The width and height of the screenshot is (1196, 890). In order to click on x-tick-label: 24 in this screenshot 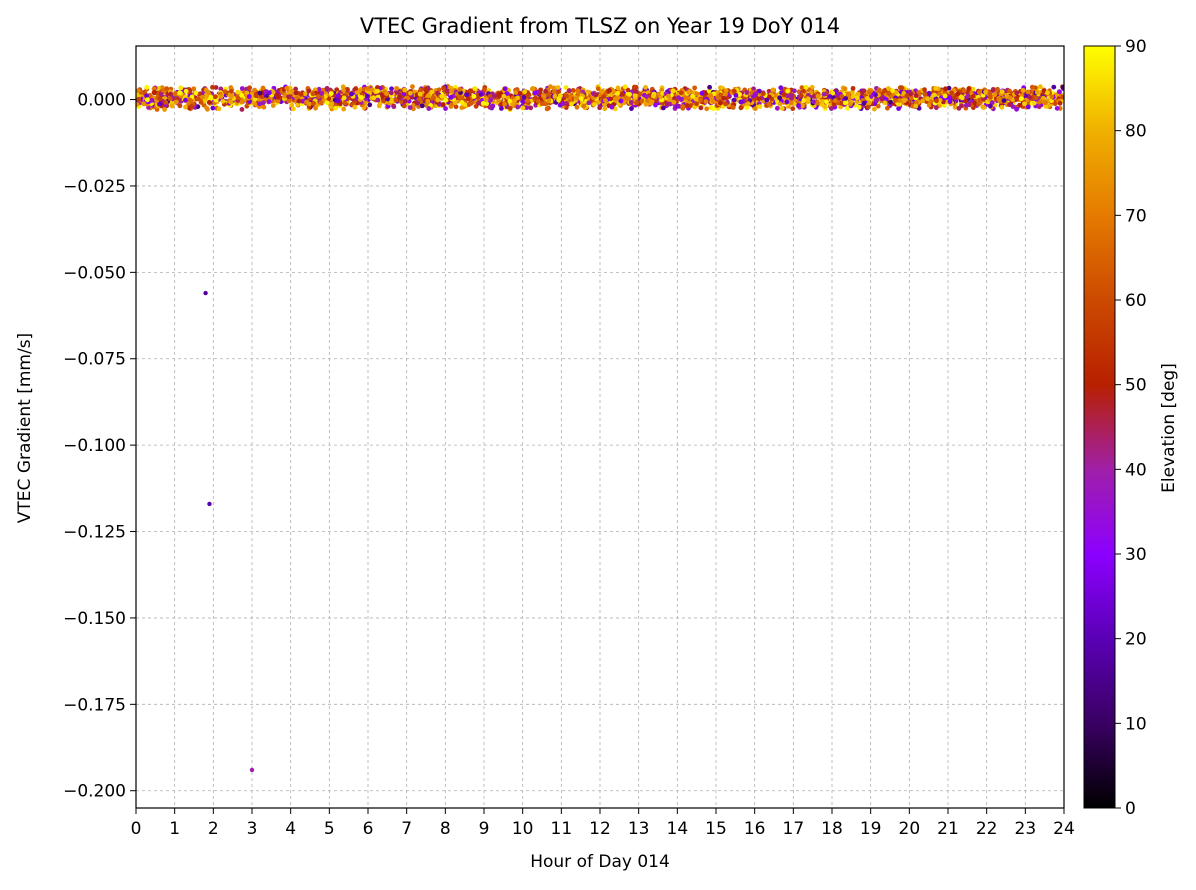, I will do `click(1064, 829)`.